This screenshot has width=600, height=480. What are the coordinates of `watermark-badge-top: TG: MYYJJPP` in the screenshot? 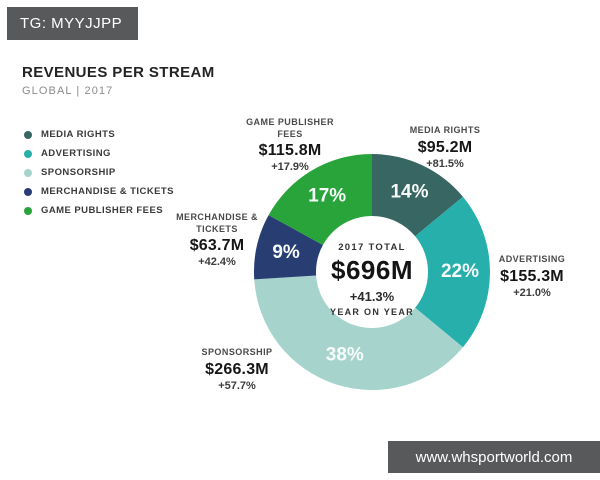 It's located at (72, 23).